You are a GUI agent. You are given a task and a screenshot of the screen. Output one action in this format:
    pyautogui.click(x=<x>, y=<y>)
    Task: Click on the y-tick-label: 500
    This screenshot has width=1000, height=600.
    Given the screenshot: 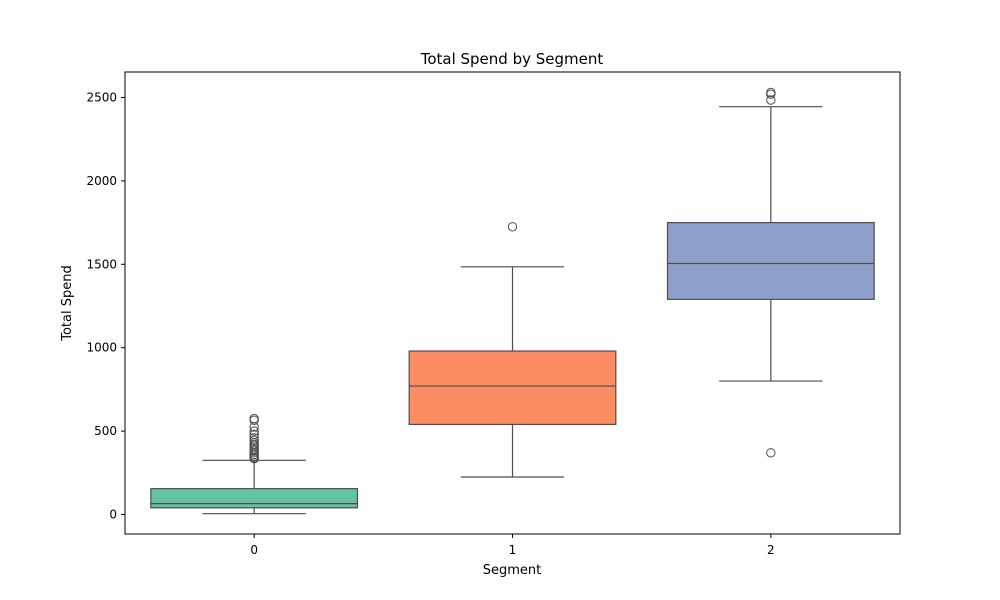 What is the action you would take?
    pyautogui.click(x=105, y=431)
    